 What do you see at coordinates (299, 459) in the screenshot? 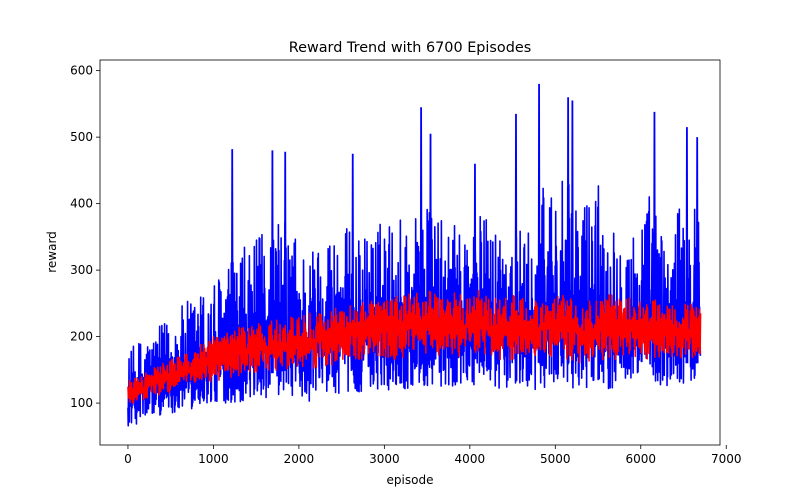
I see `x-tick-label: 2000` at bounding box center [299, 459].